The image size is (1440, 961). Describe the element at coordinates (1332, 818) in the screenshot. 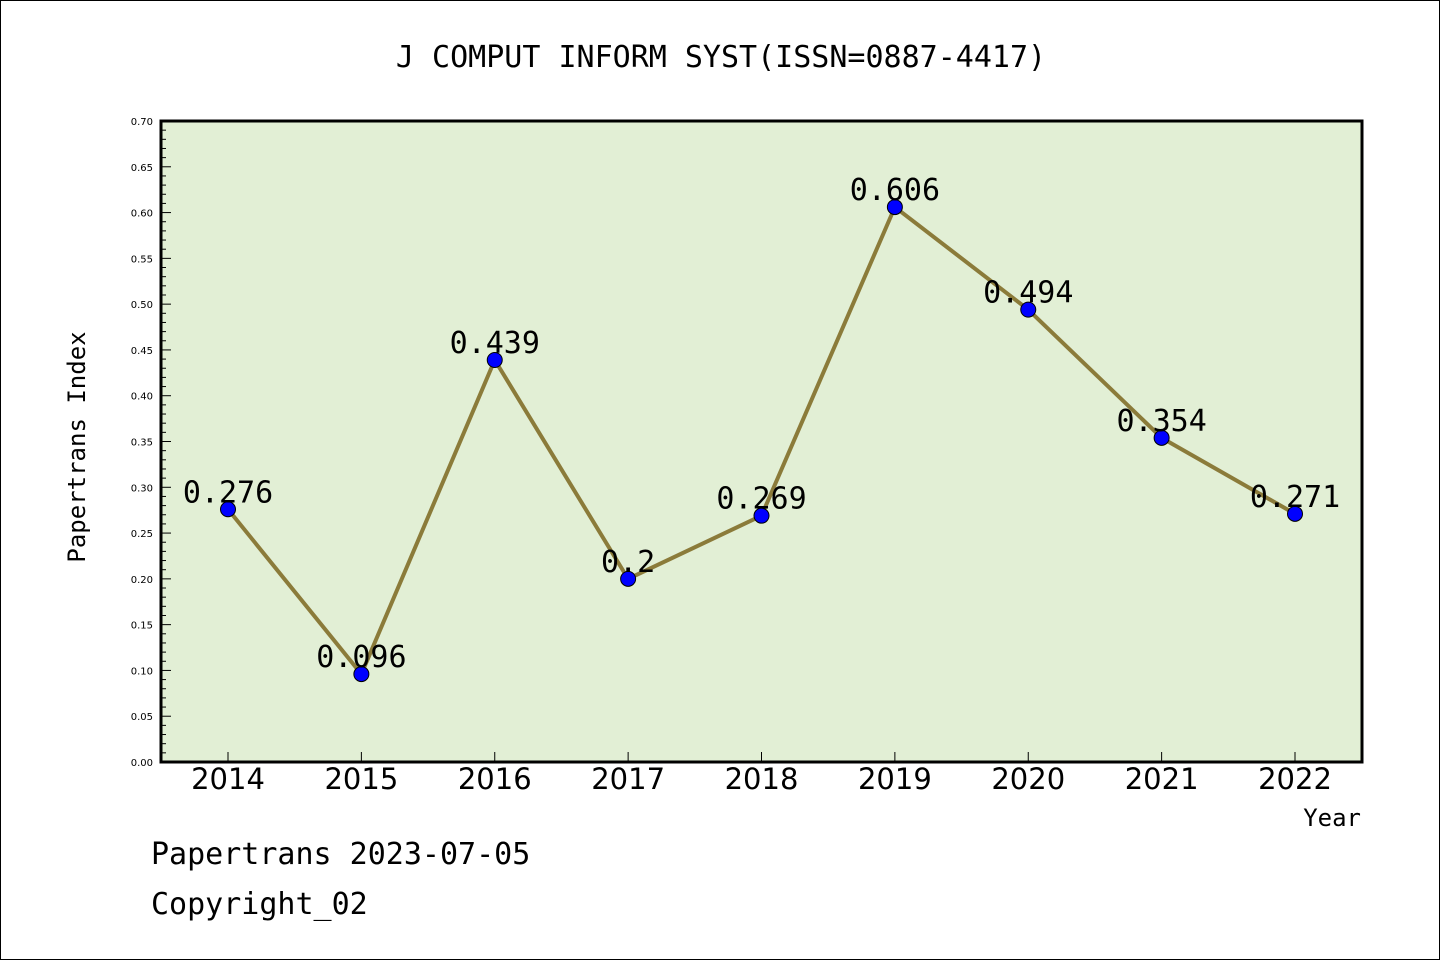

I see `x-axis-title: Year` at that location.